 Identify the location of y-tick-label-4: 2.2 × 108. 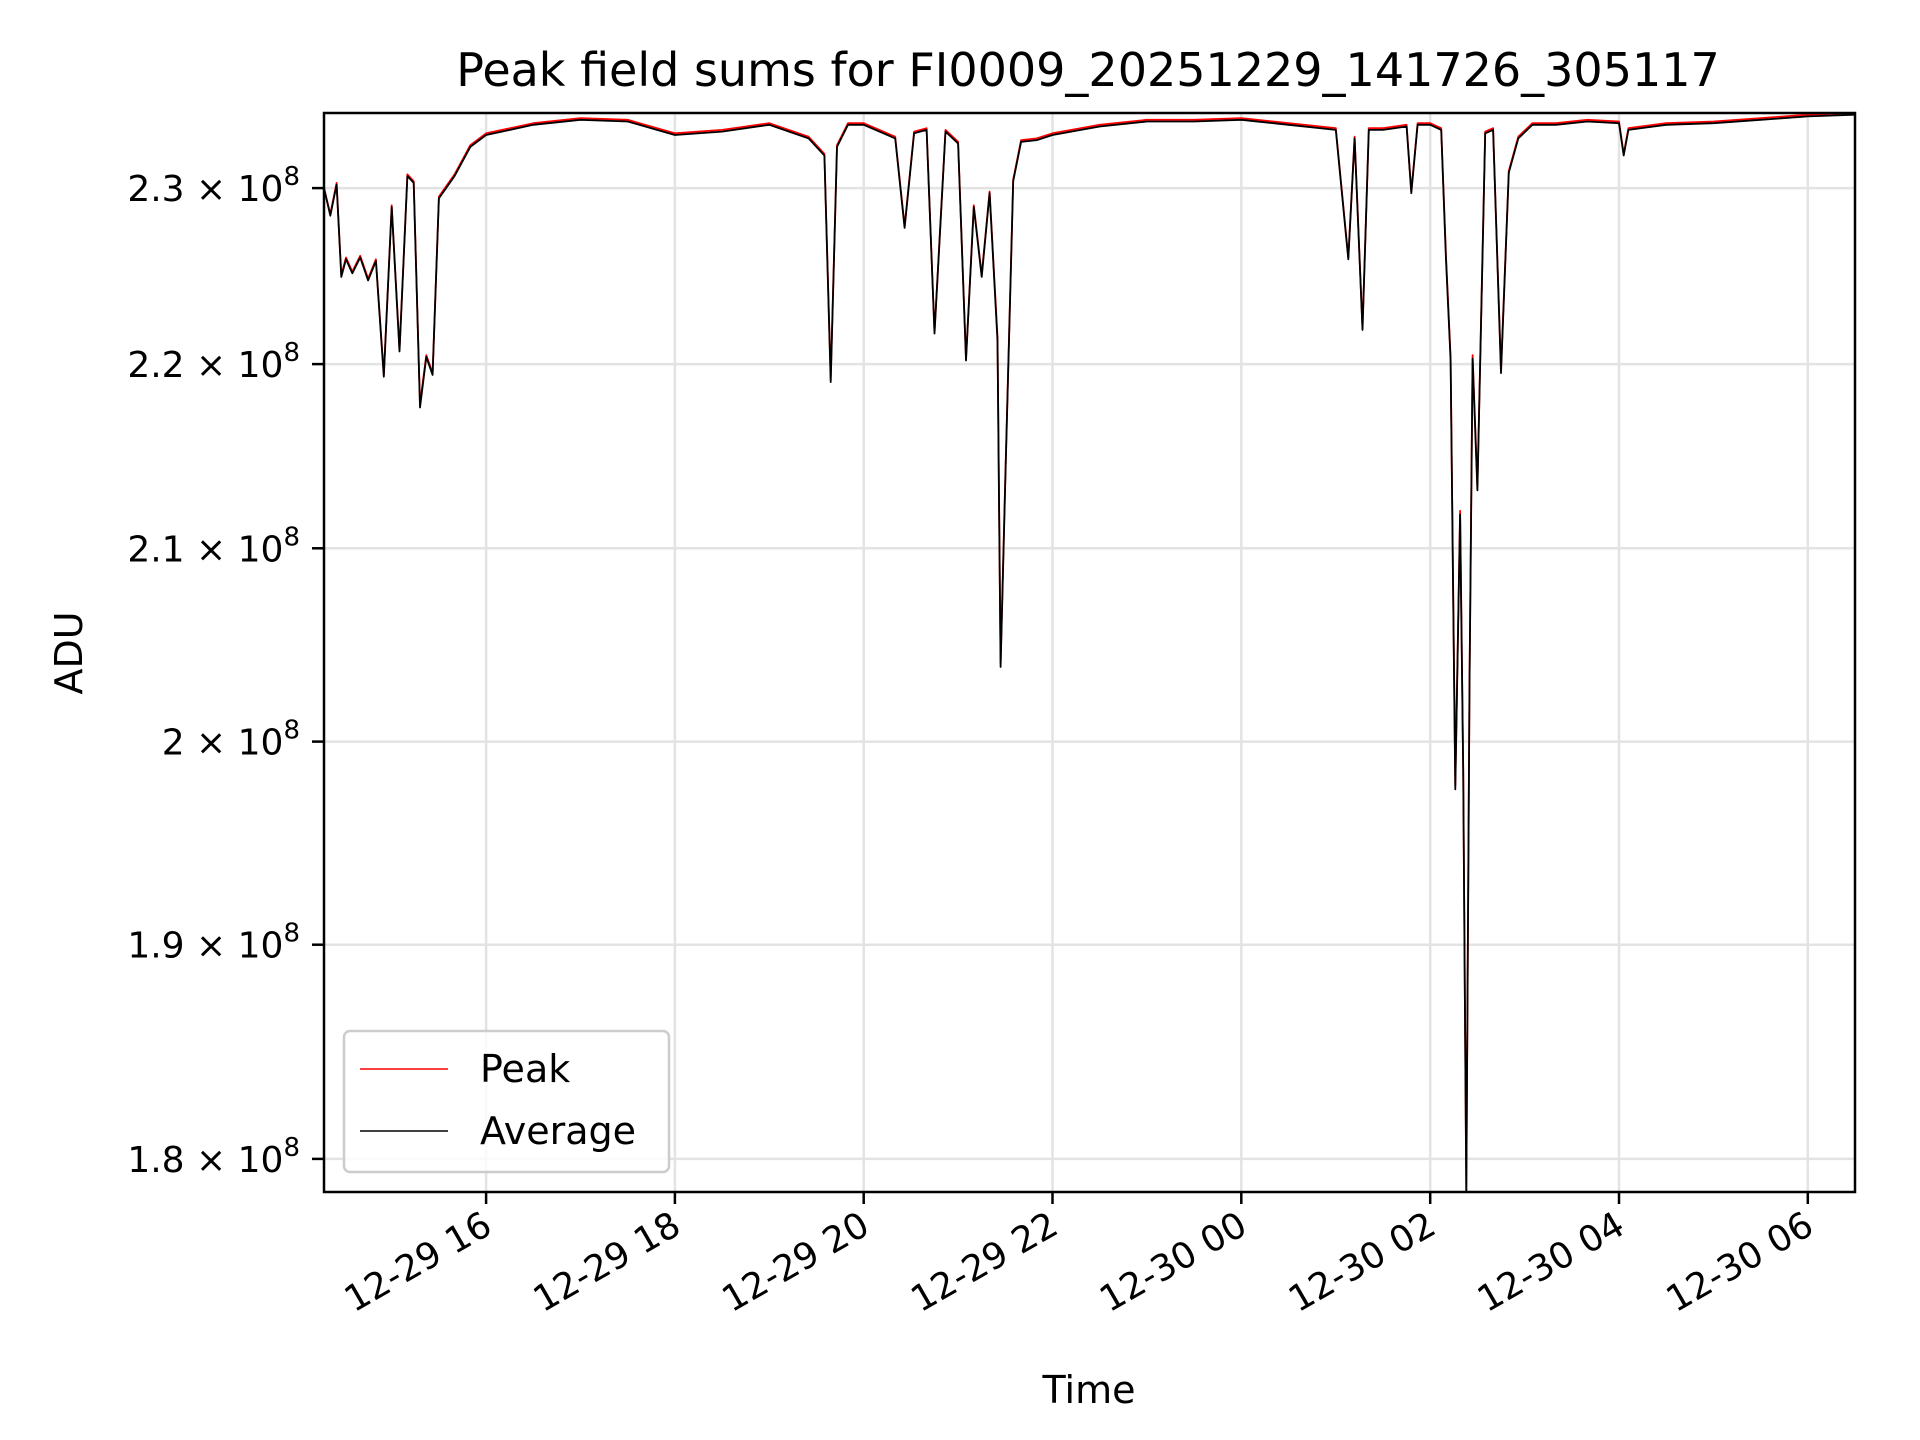
(213, 362).